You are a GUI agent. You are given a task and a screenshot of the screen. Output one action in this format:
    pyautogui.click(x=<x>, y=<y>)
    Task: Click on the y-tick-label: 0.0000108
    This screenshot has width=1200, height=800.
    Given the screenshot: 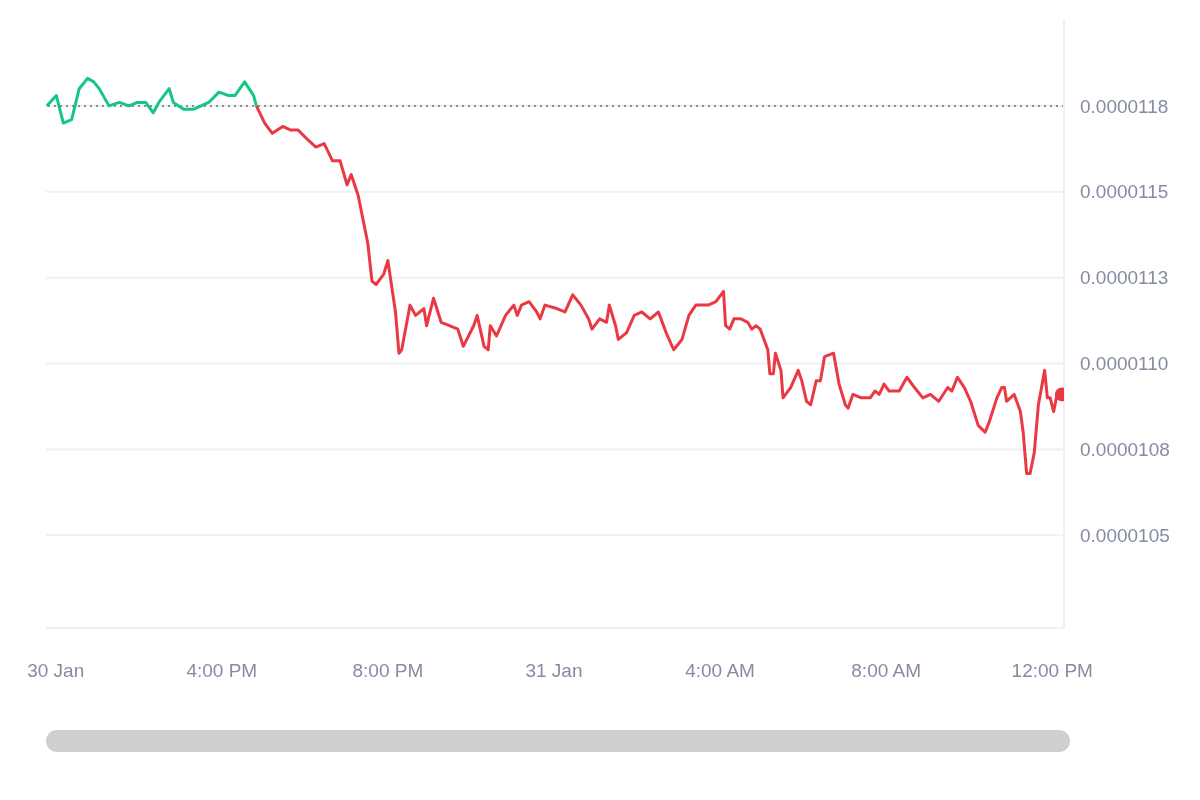 What is the action you would take?
    pyautogui.click(x=1125, y=450)
    